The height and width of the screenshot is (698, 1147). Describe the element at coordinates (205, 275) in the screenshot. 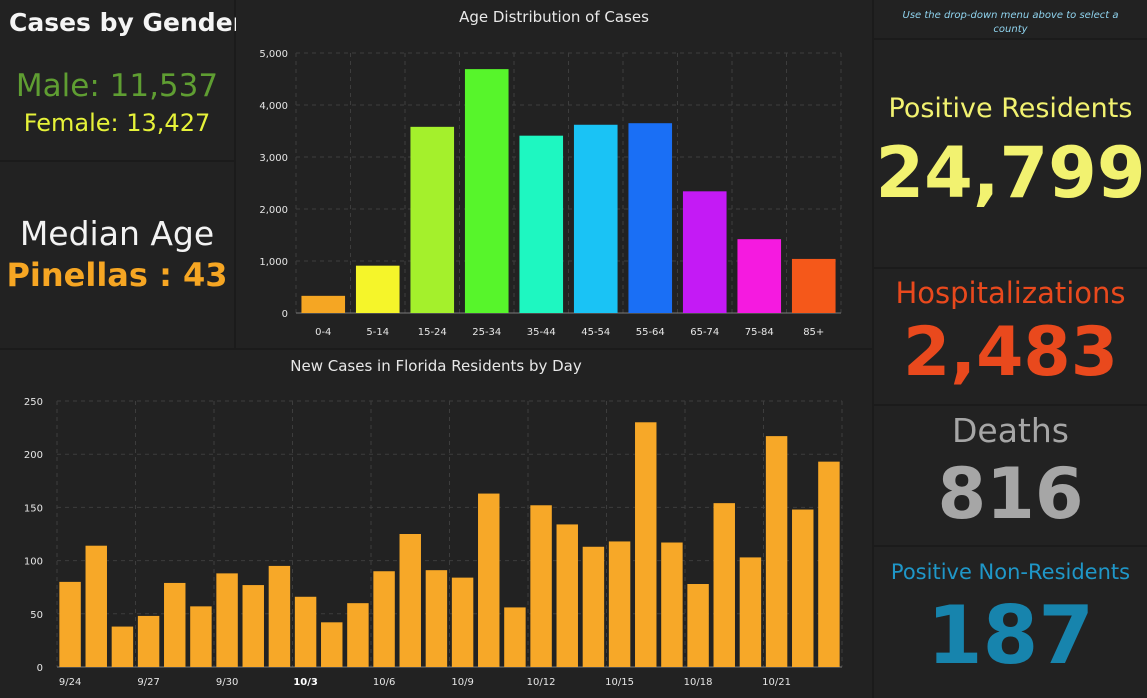

I see `median-number: 43` at that location.